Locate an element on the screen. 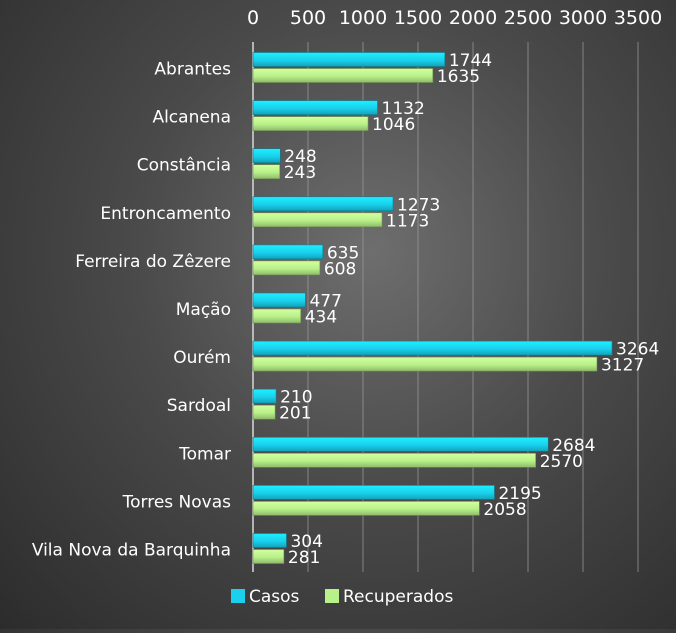 The height and width of the screenshot is (633, 676). category-label-sardoal: Sardoal is located at coordinates (199, 406).